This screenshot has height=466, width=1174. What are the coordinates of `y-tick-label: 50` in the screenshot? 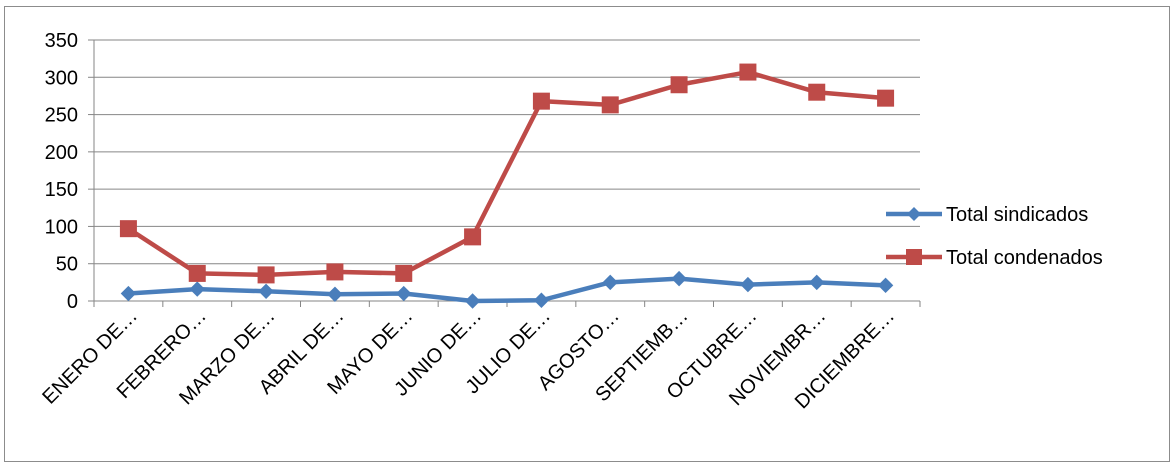 It's located at (67, 265).